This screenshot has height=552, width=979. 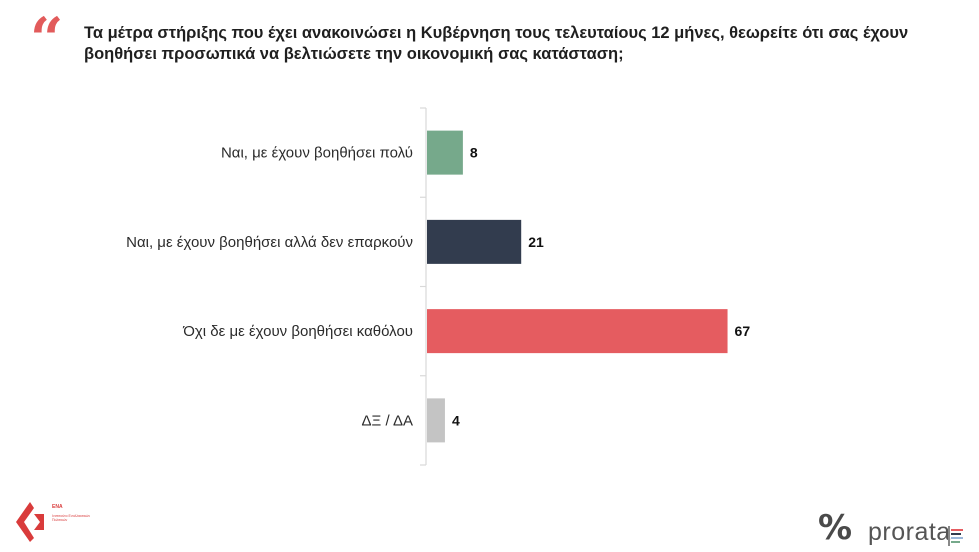 I want to click on prorata-bars-icon, so click(x=955, y=536).